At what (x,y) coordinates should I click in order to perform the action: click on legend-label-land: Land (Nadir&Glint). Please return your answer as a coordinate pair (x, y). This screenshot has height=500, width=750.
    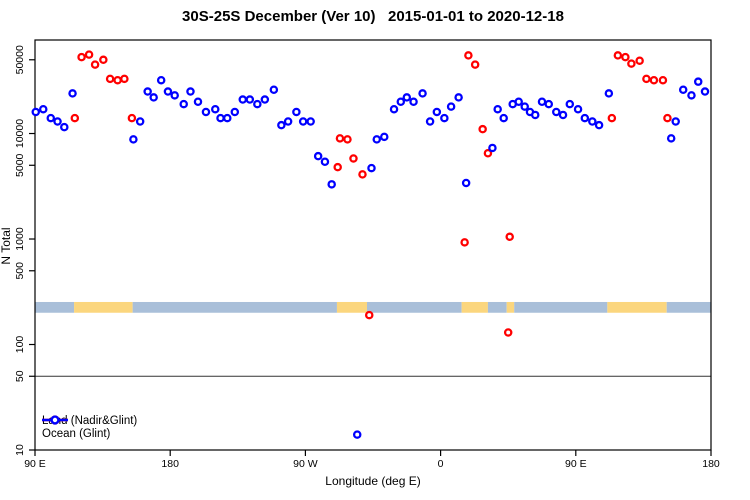
    Looking at the image, I should click on (90, 420).